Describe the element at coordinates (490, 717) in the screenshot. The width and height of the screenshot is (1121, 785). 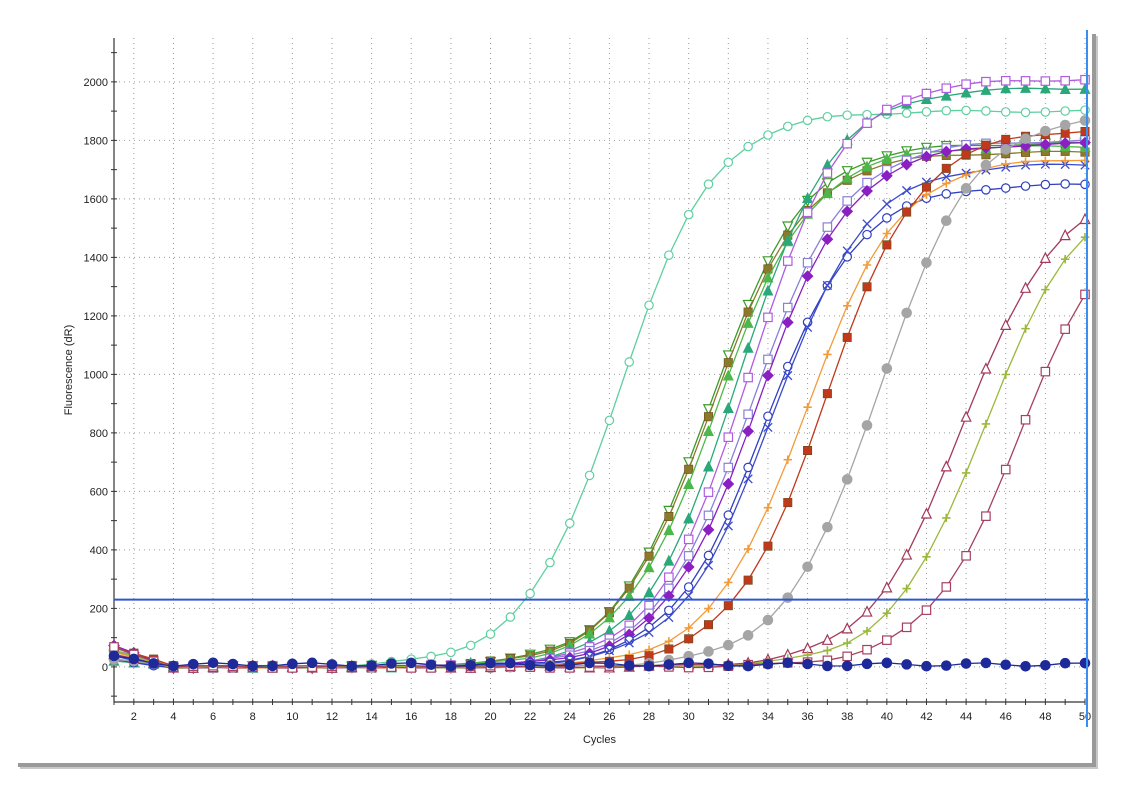
I see `x-tick-label: 20` at that location.